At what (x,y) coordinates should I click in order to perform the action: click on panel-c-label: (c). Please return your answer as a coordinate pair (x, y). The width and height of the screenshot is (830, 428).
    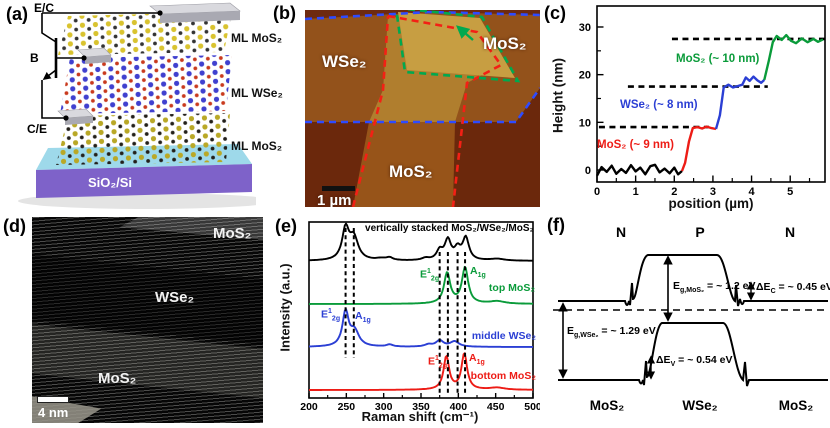
    Looking at the image, I should click on (555, 13).